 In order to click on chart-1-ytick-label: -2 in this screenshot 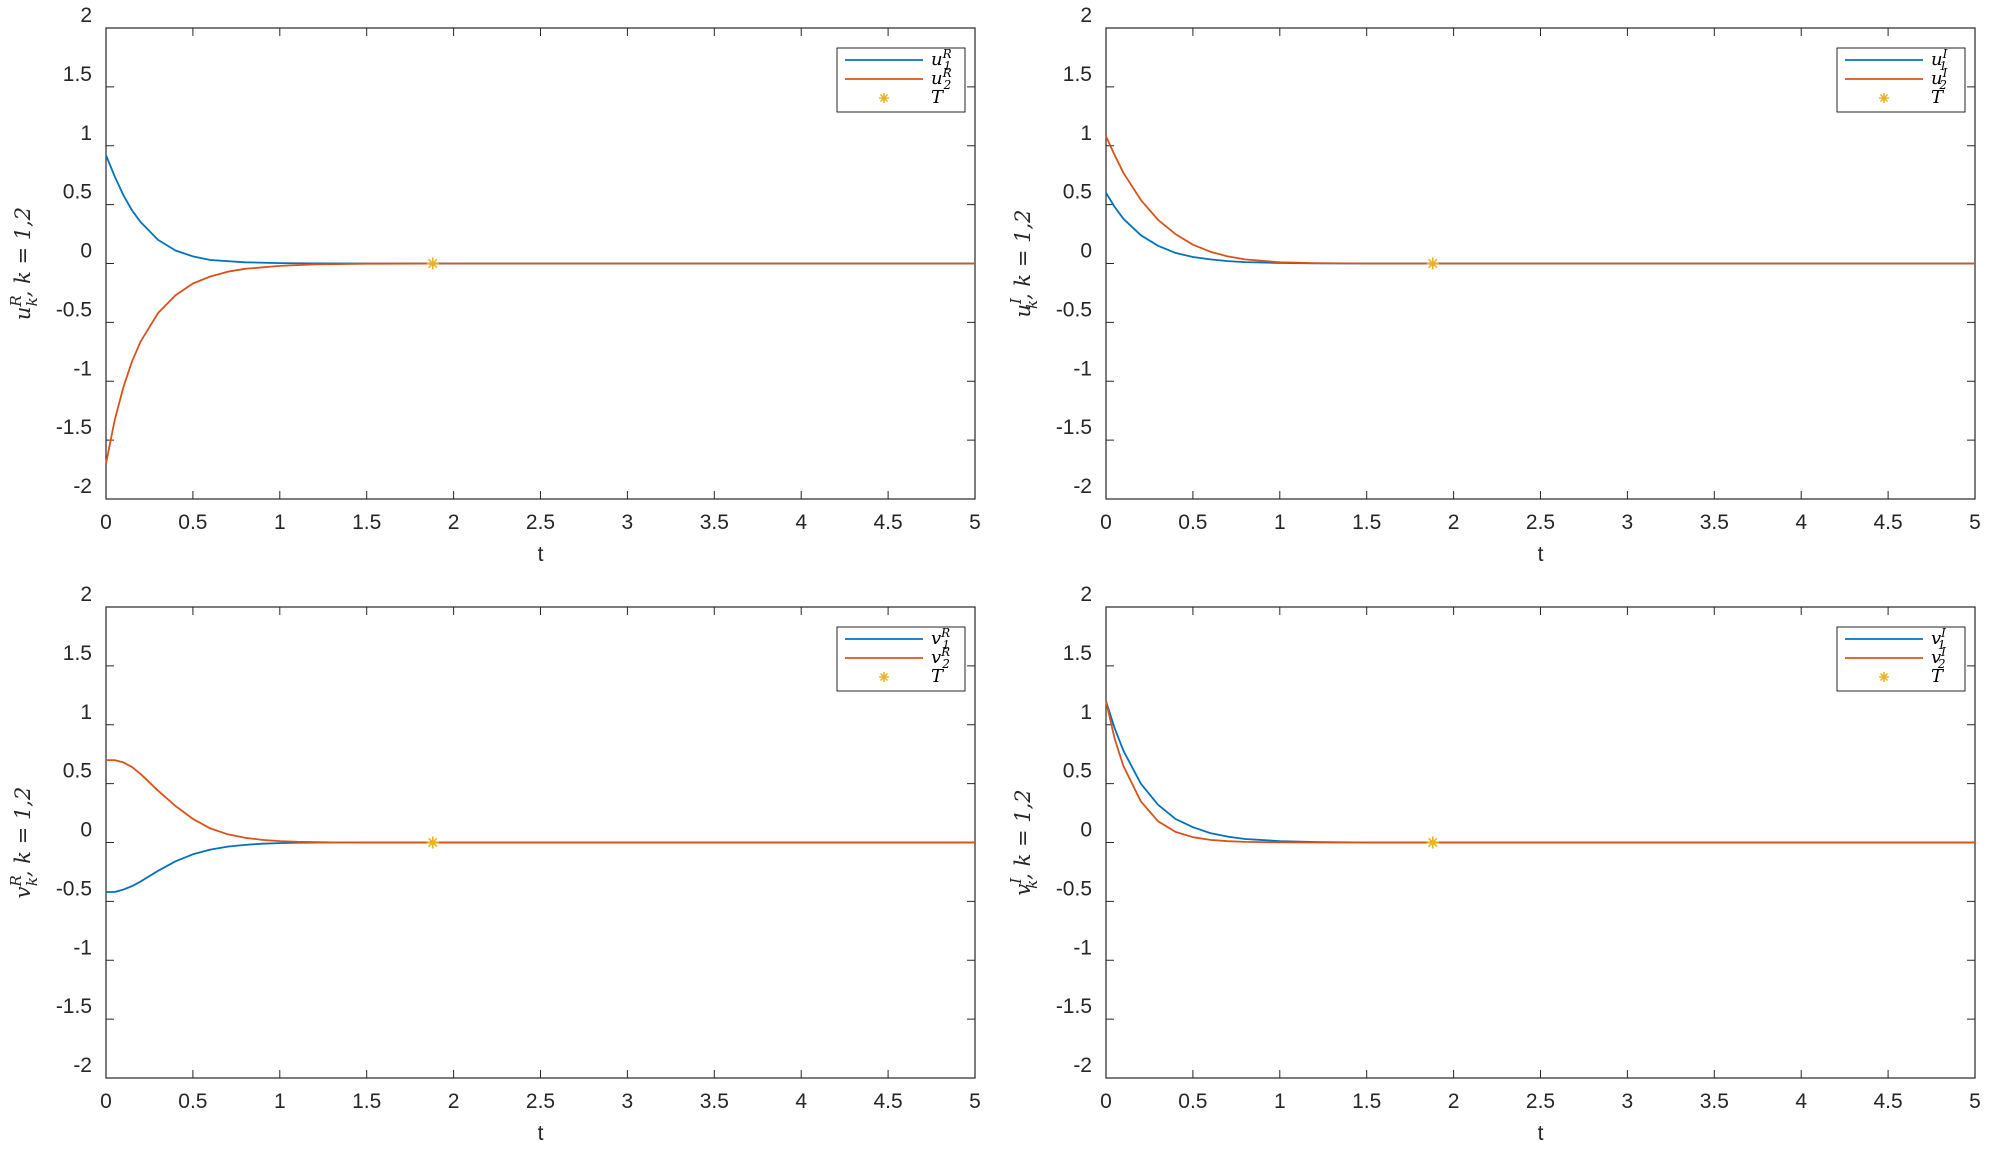, I will do `click(1082, 486)`.